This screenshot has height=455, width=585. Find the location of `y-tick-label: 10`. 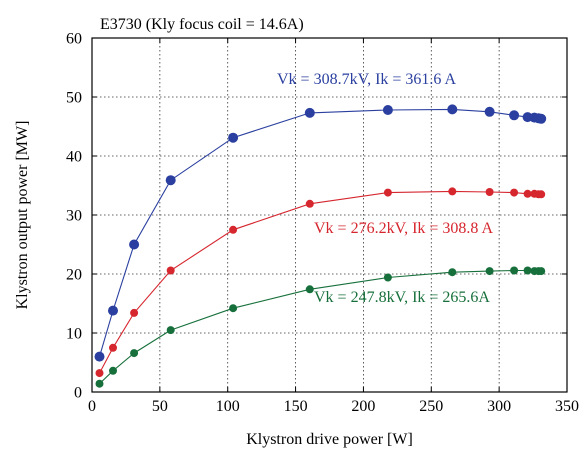

y-tick-label: 10 is located at coordinates (74, 334).